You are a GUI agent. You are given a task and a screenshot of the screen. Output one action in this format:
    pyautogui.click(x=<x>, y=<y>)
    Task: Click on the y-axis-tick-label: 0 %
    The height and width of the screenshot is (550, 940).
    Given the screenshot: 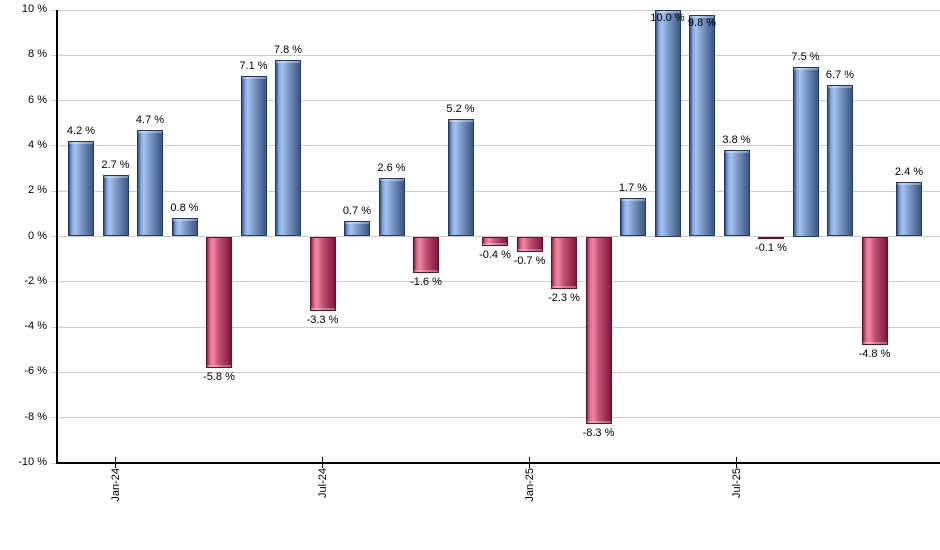 What is the action you would take?
    pyautogui.click(x=37, y=235)
    